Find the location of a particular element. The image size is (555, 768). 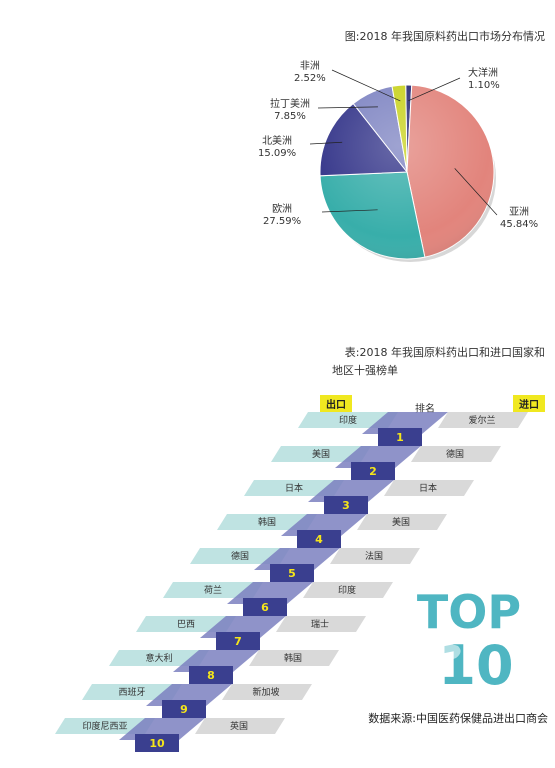

top10-logo-line2: 10 is located at coordinates (475, 664).